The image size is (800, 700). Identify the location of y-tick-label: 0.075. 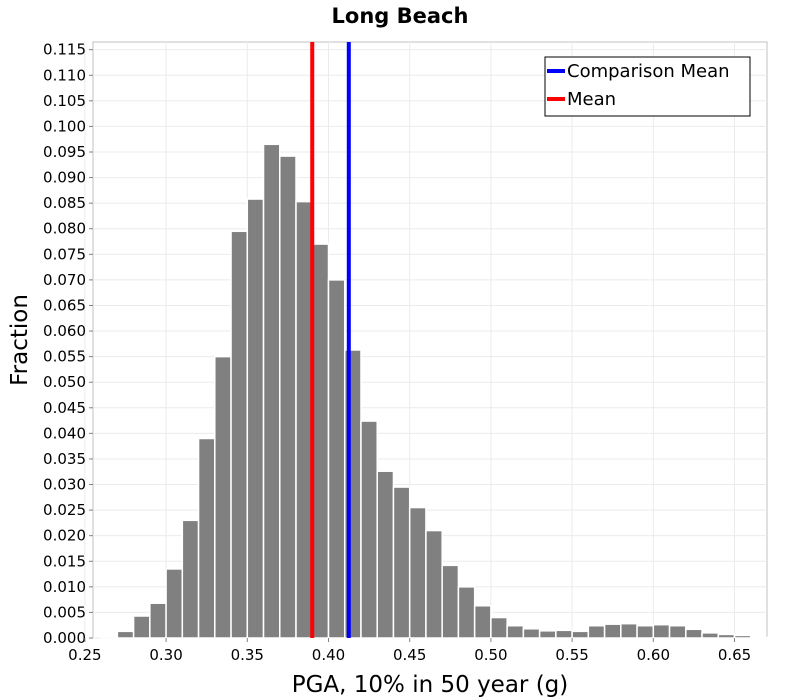
(64, 254).